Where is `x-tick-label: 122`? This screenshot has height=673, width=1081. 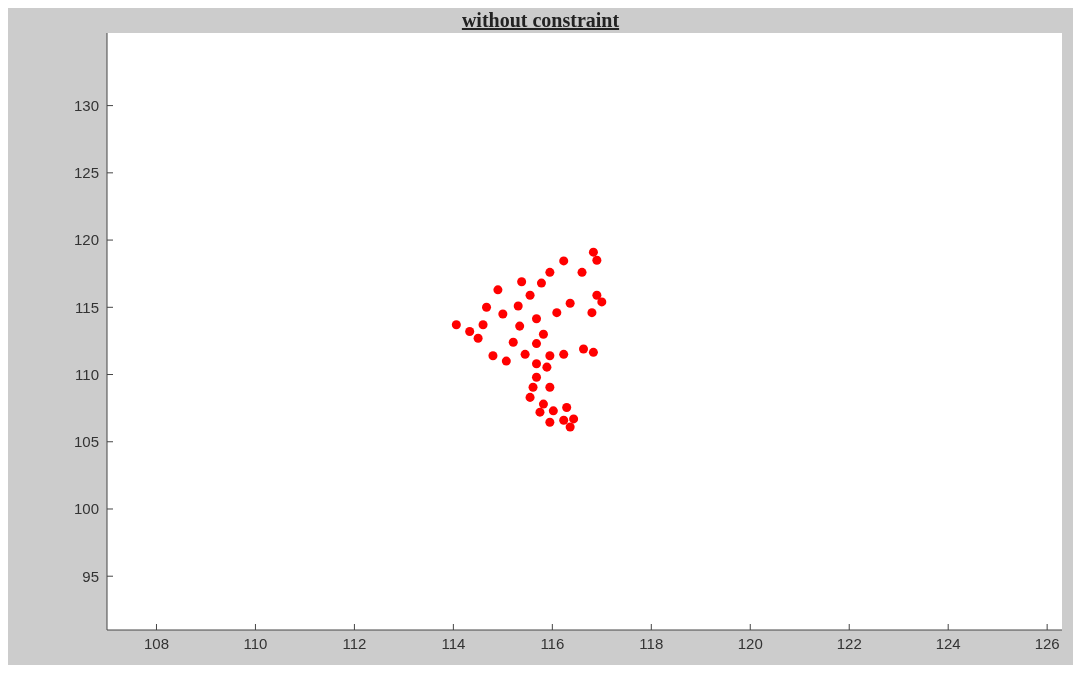 x-tick-label: 122 is located at coordinates (849, 643).